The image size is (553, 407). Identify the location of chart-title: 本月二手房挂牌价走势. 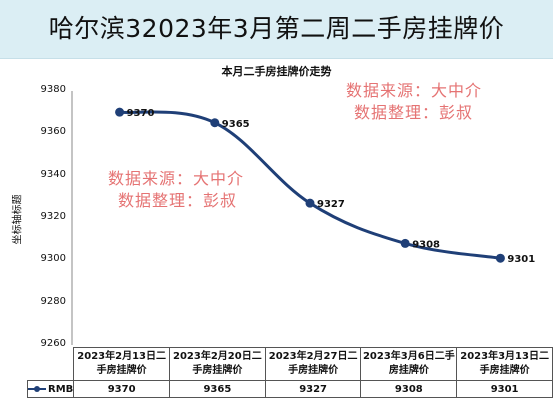
(276, 71).